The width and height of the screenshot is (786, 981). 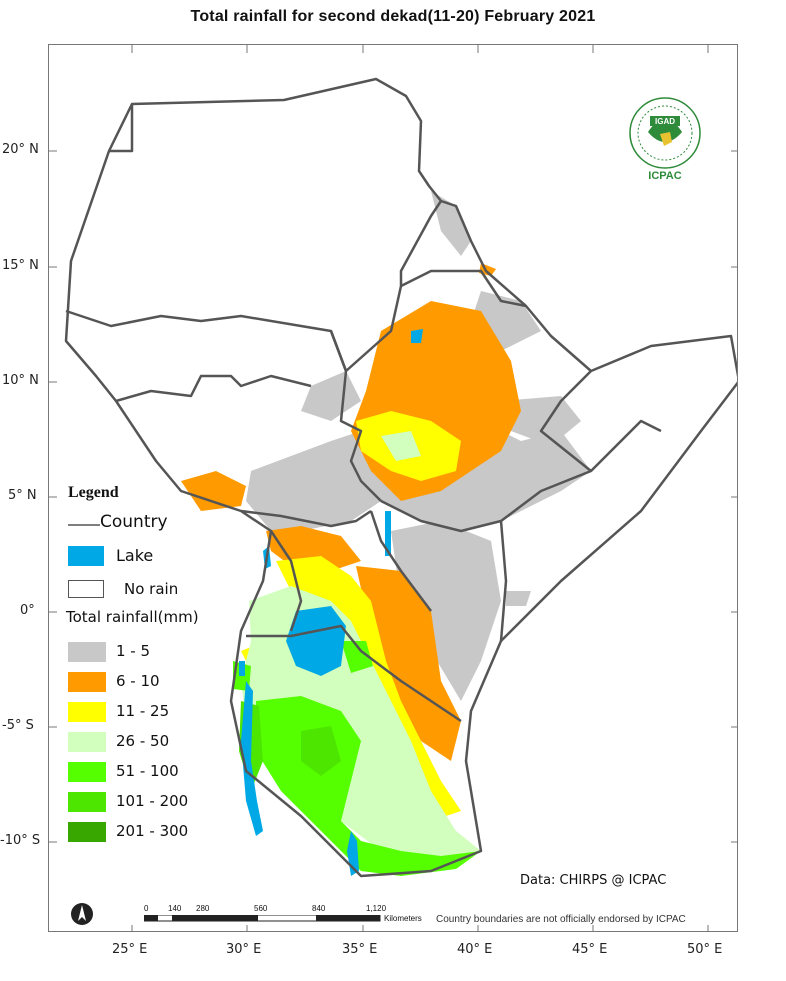 I want to click on legend-rainfall-title: Total rainfall(mm), so click(x=132, y=617).